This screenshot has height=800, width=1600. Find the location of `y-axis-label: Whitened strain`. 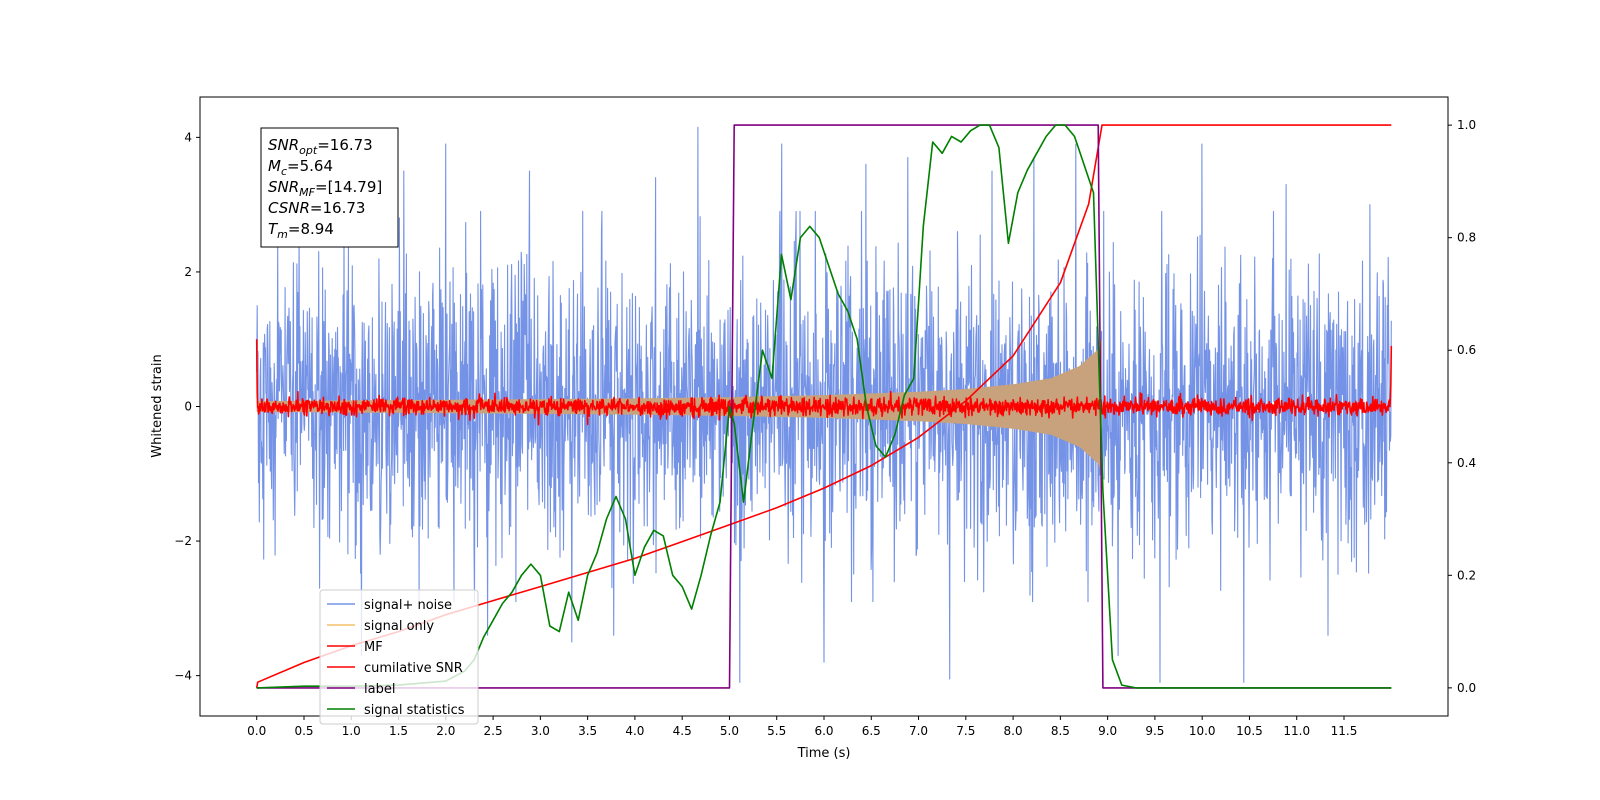

y-axis-label: Whitened strain is located at coordinates (157, 405).